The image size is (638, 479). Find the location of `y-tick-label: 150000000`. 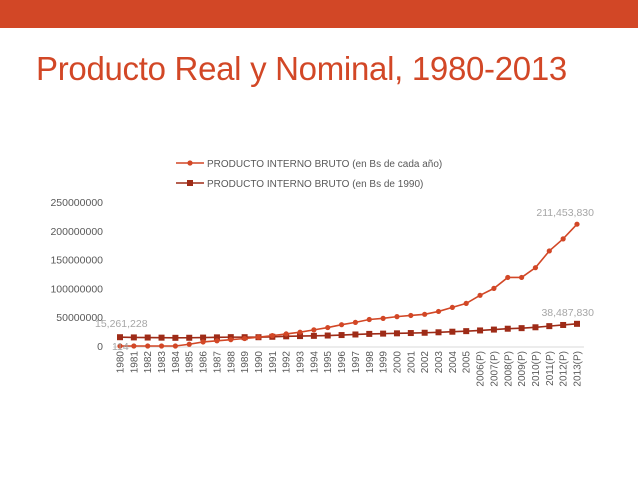

y-tick-label: 150000000 is located at coordinates (76, 261).